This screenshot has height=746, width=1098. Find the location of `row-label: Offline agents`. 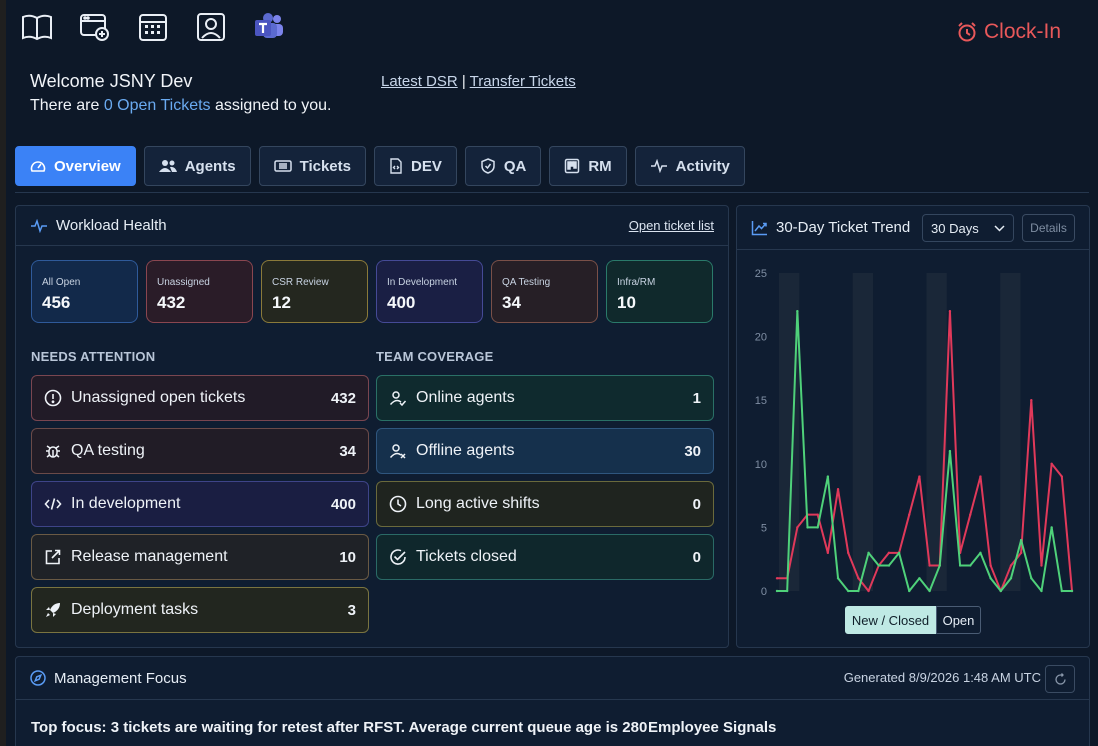

row-label: Offline agents is located at coordinates (465, 450).